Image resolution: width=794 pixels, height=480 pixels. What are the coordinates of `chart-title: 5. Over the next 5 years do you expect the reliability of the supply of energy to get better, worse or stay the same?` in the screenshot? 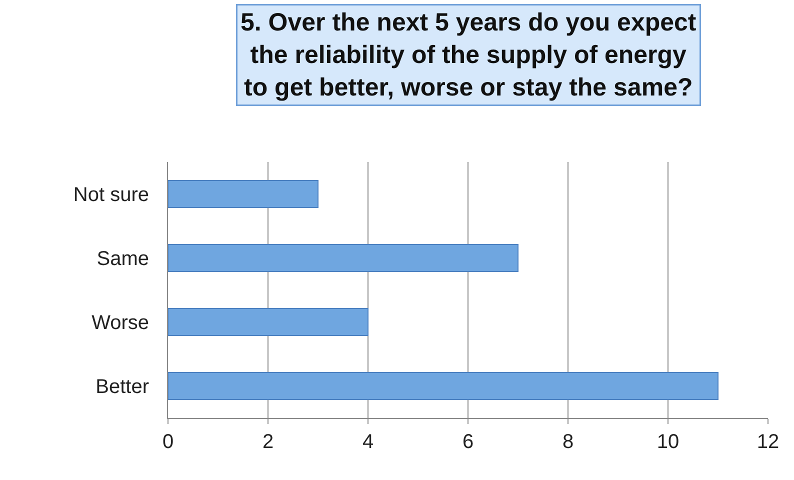 It's located at (468, 55).